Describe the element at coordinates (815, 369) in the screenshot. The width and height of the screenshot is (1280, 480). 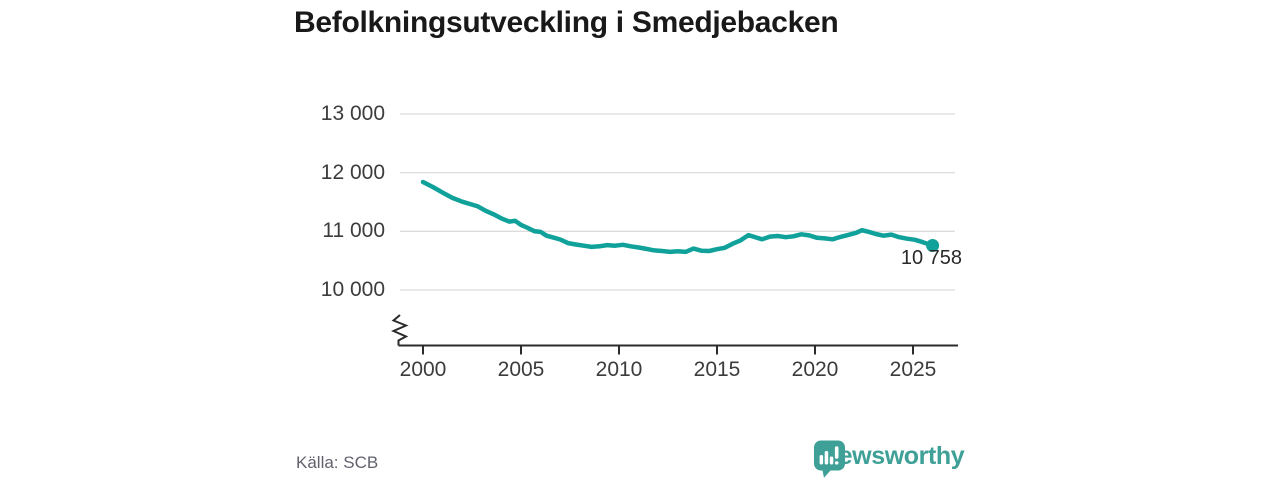
I see `x-axis-tick-label: 2020` at that location.